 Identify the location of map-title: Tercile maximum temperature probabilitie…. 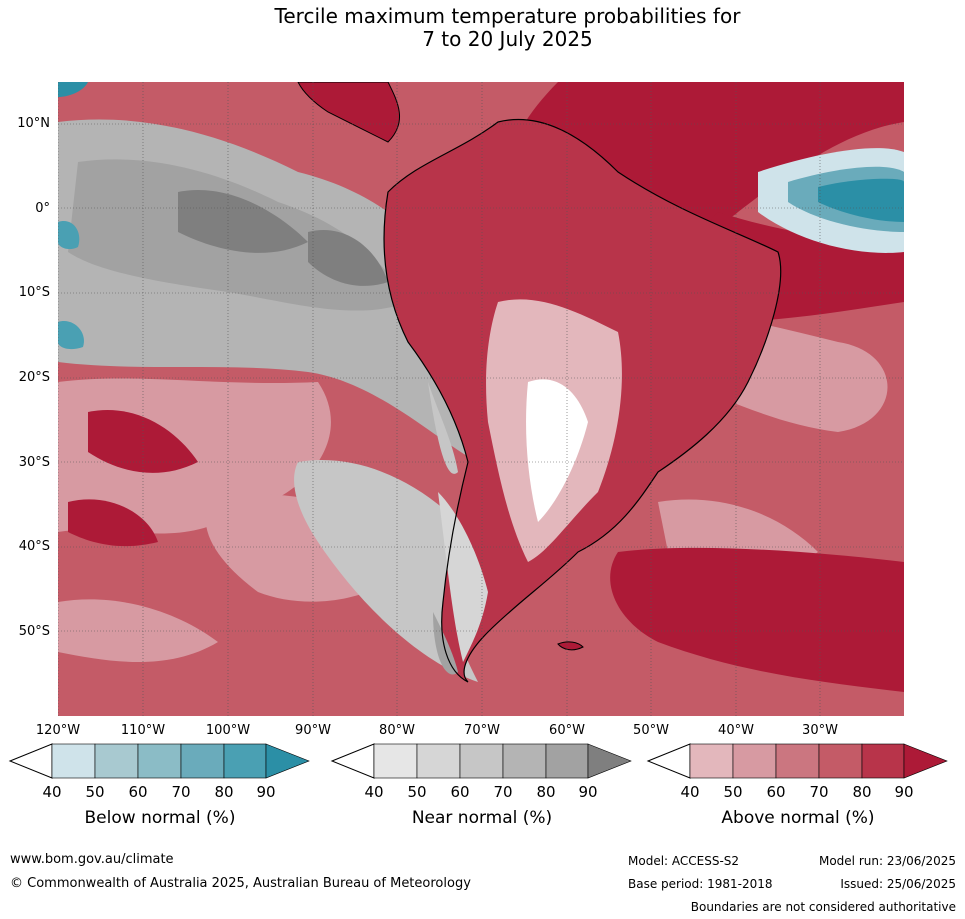
(482, 28).